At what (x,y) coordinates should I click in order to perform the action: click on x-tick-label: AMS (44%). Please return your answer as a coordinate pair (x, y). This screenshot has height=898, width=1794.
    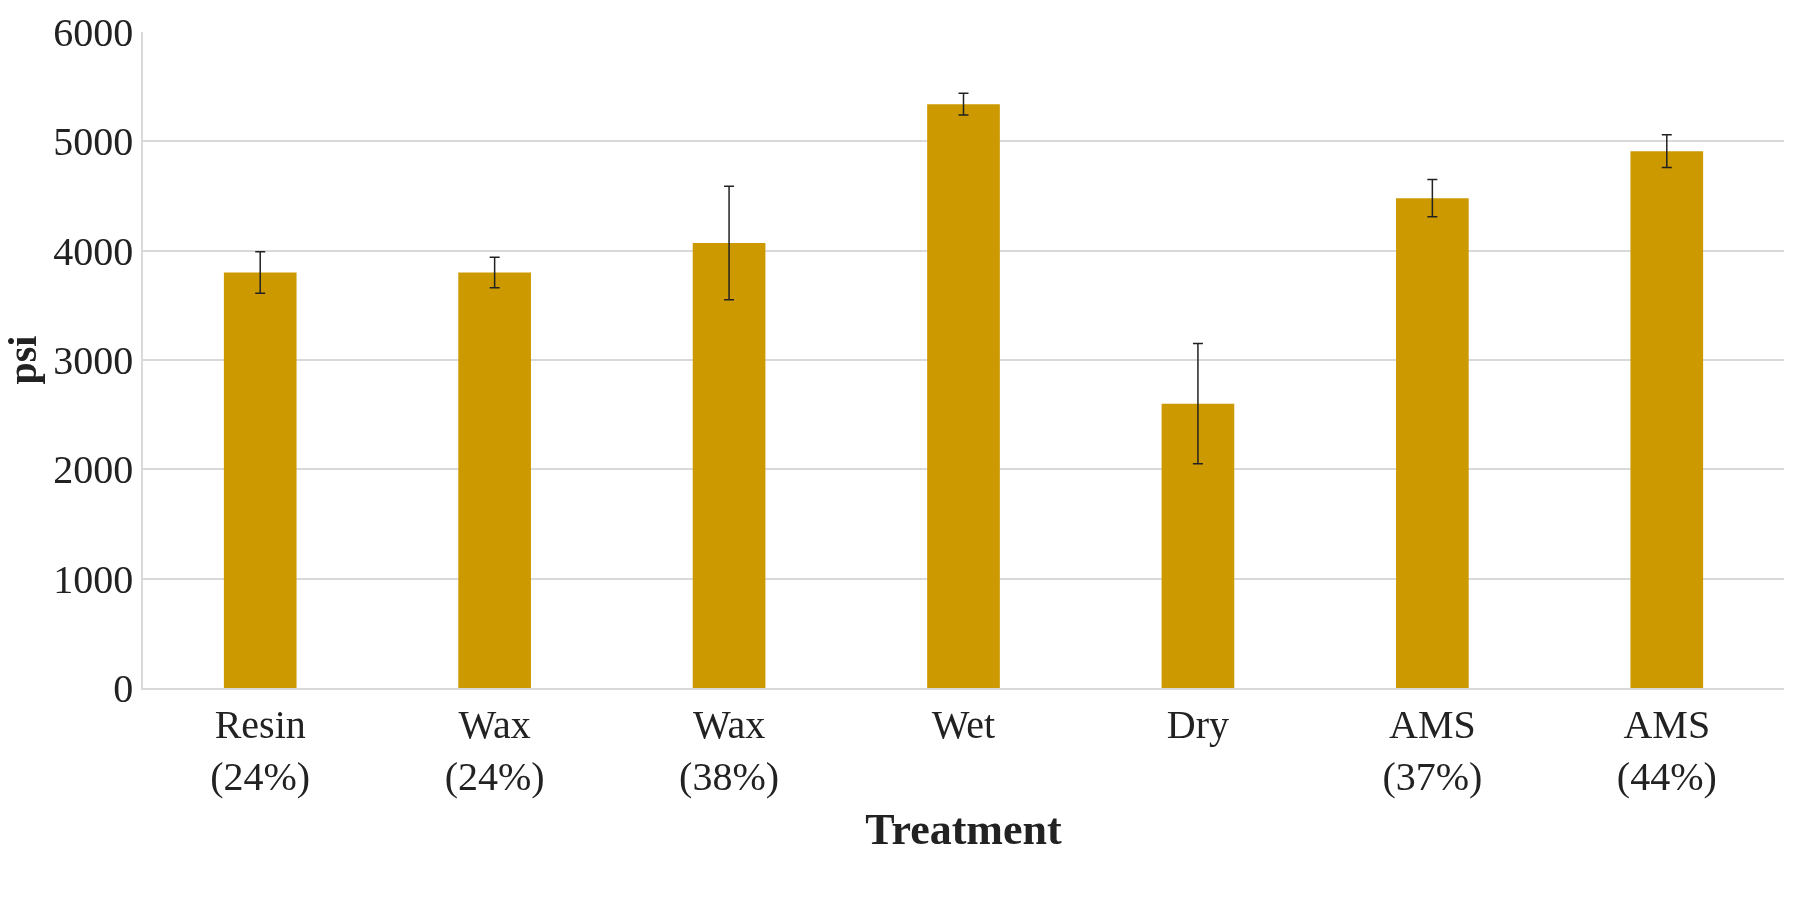
    Looking at the image, I should click on (1666, 750).